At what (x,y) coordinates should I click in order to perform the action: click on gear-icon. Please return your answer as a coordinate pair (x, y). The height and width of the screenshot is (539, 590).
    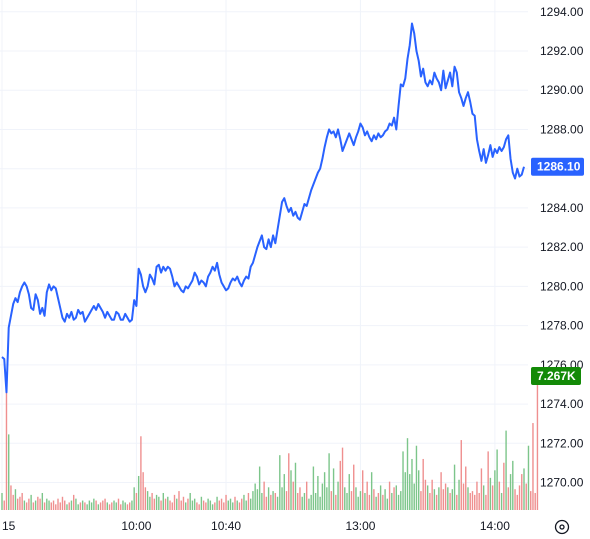
    Looking at the image, I should click on (562, 527).